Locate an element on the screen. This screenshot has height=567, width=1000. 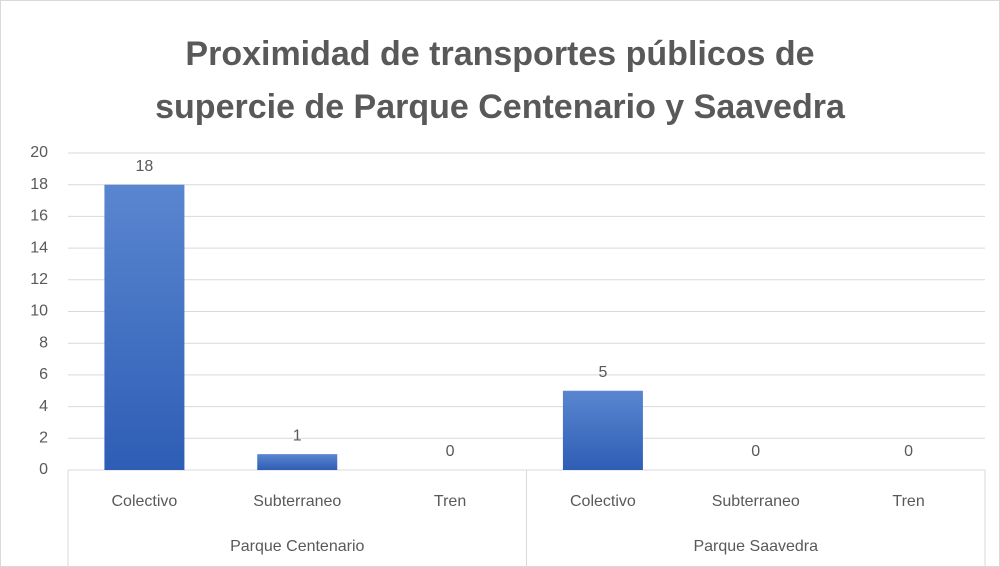
y-tick-label: 20 is located at coordinates (39, 152).